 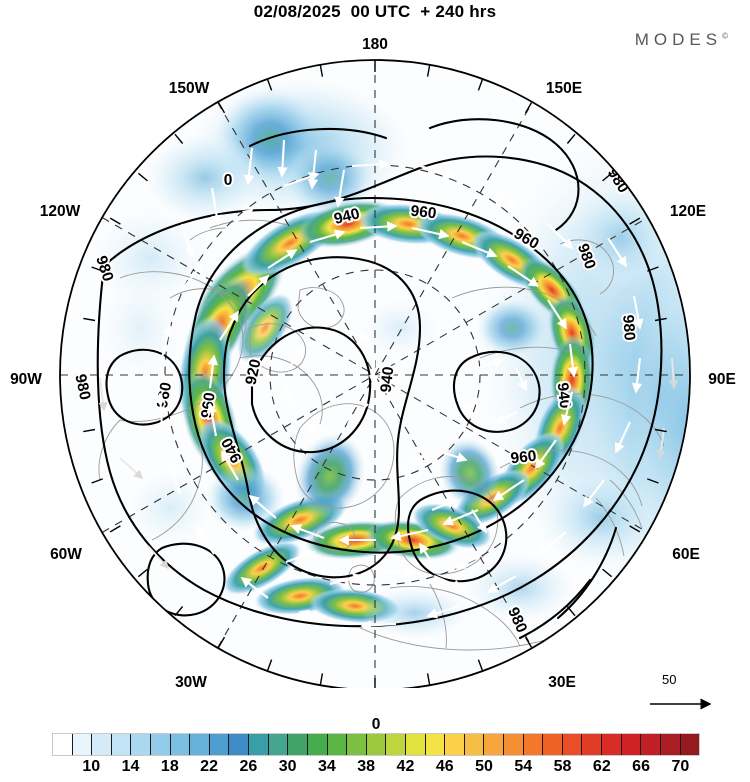 I want to click on contour-980-north, so click(x=381, y=231).